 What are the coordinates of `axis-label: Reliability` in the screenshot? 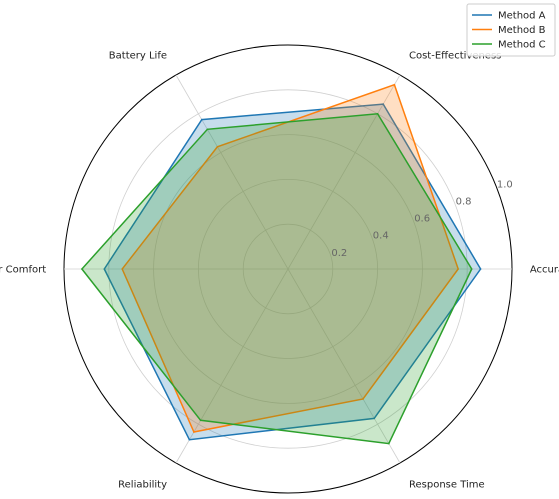 It's located at (142, 485).